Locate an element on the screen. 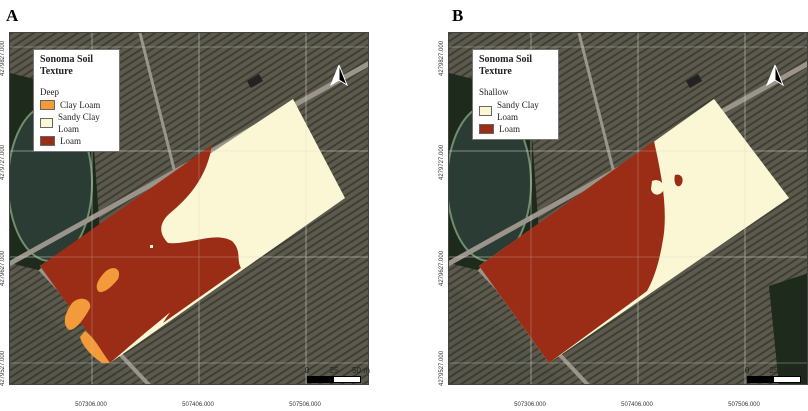 The height and width of the screenshot is (411, 808). scale-bar-a: 0 25 50 m is located at coordinates (337, 374).